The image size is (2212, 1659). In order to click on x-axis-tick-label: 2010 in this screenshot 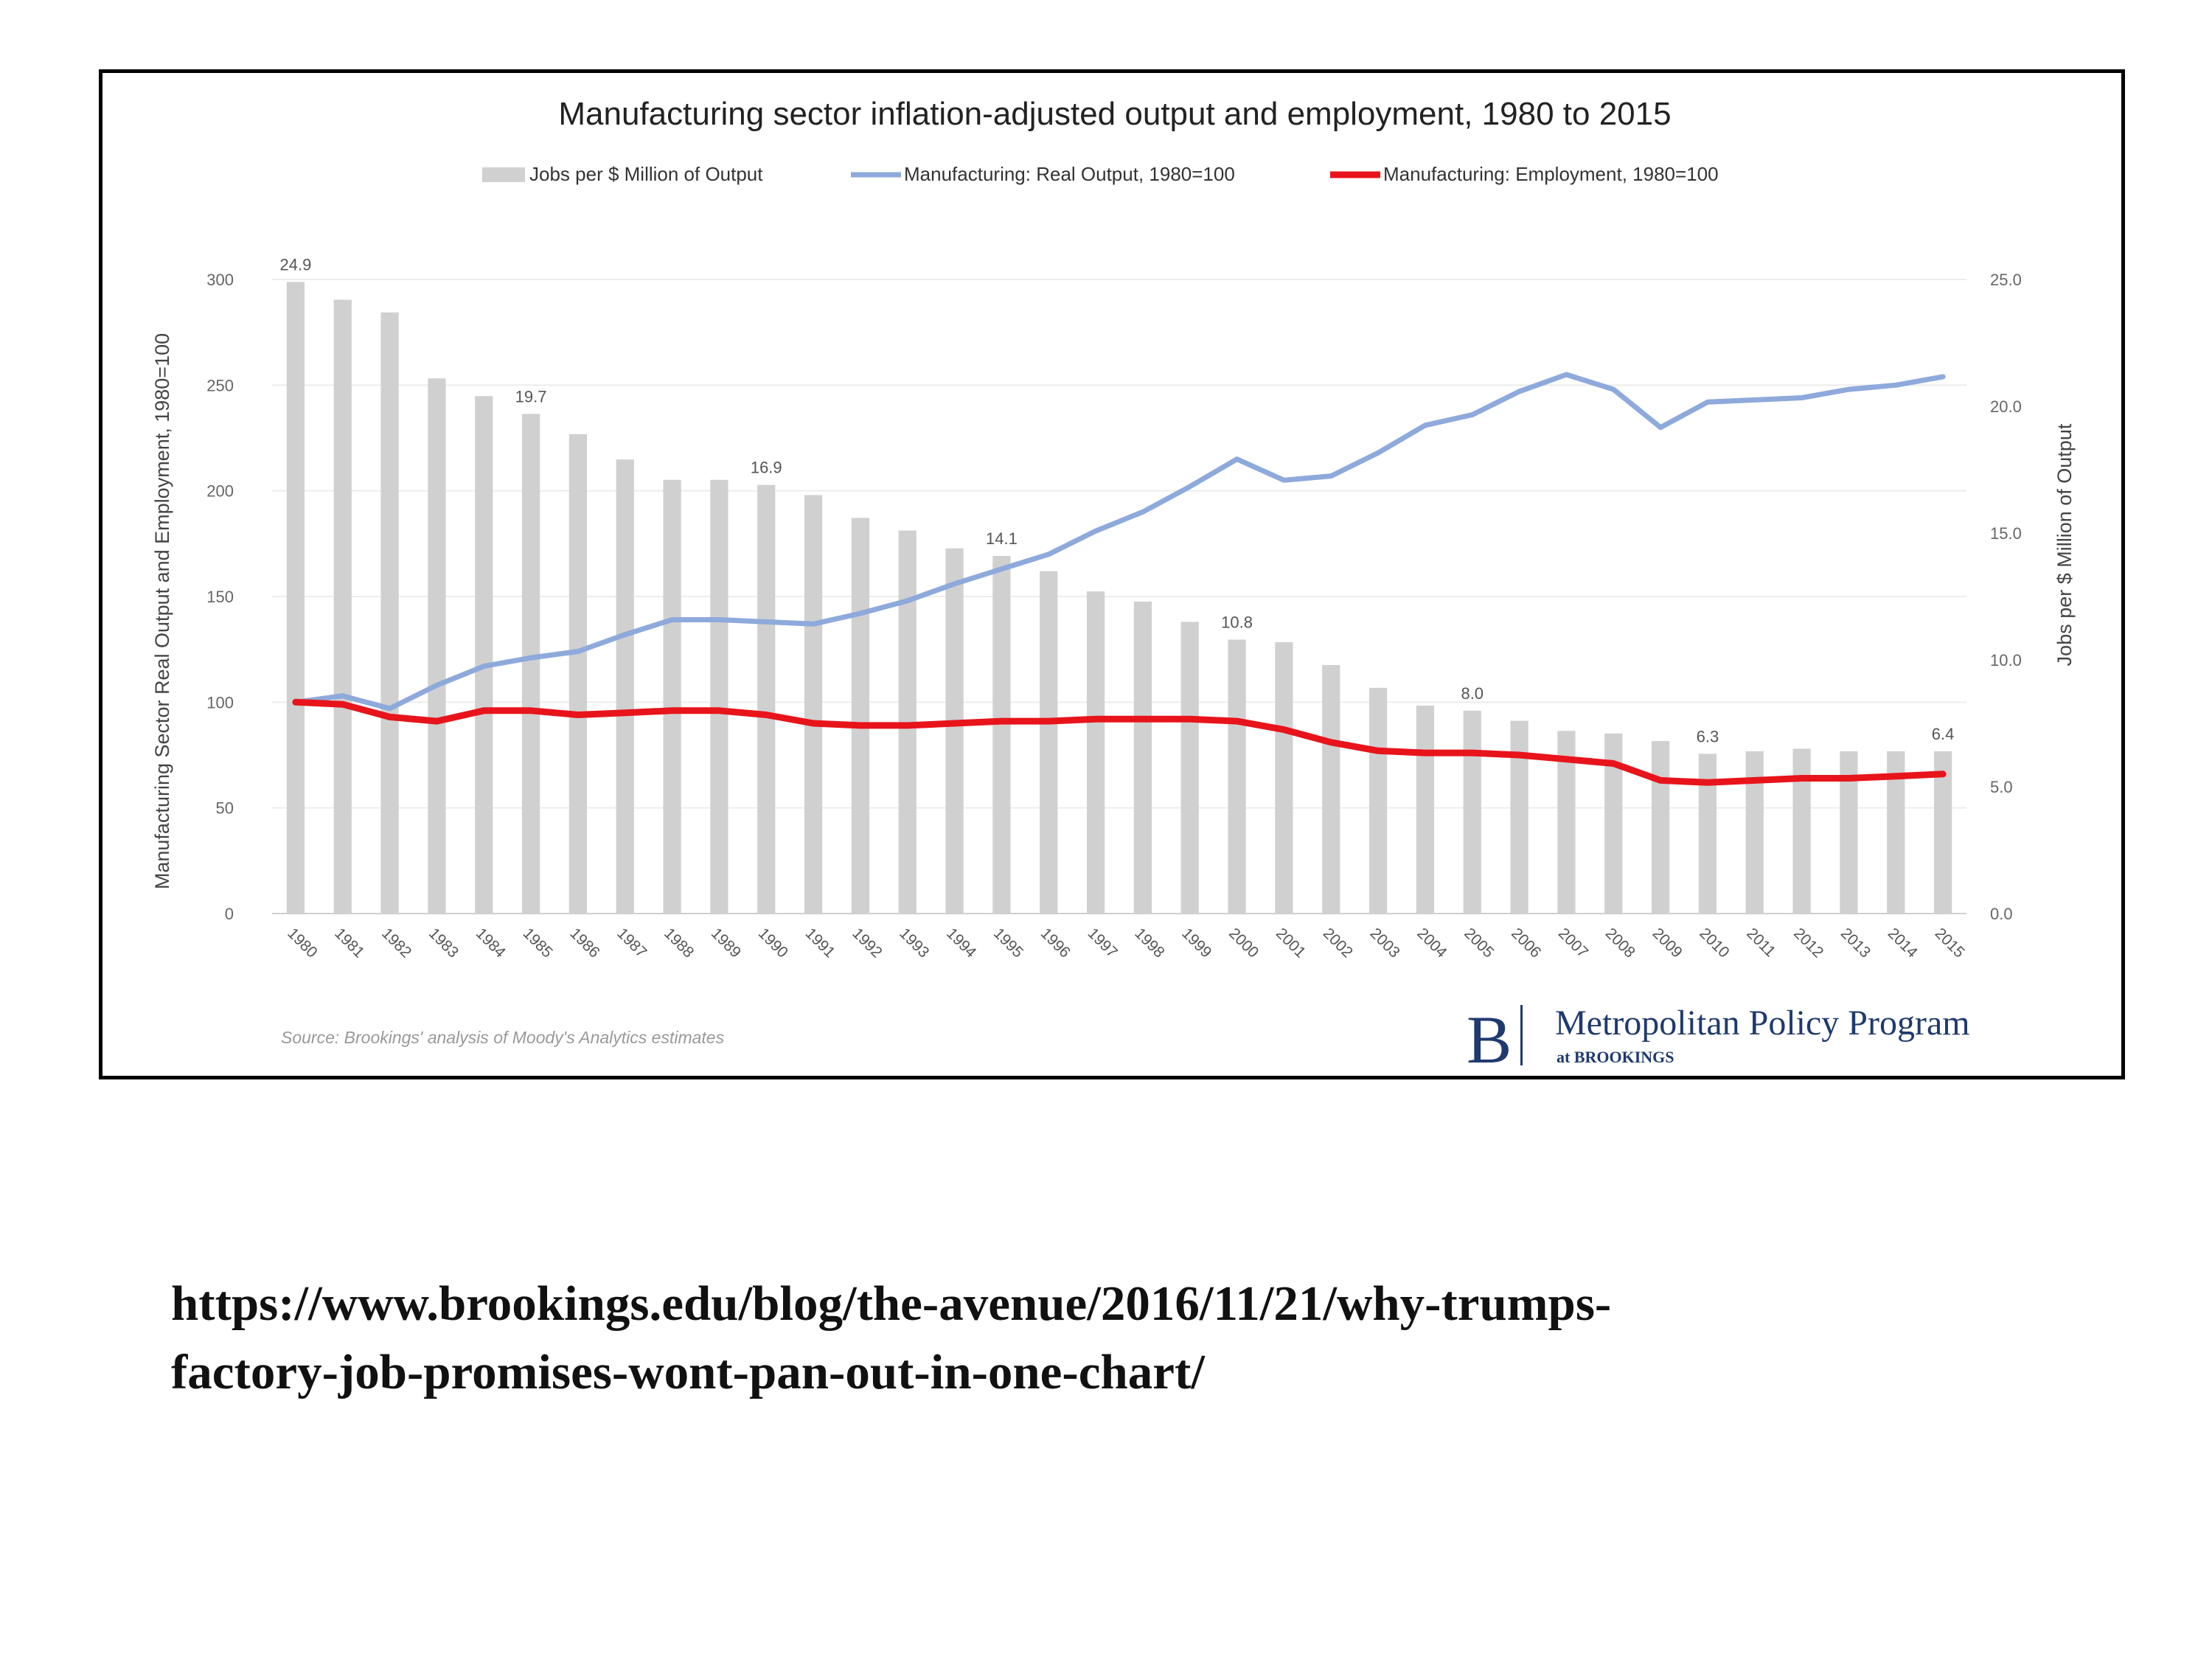, I will do `click(1714, 943)`.